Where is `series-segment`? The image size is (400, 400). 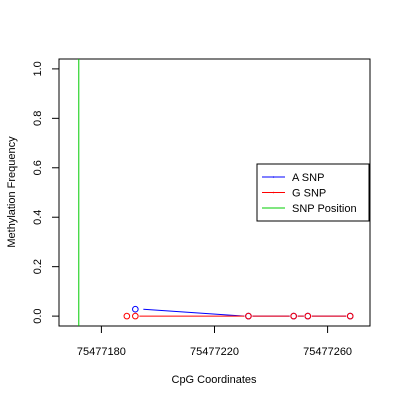 series-segment is located at coordinates (194, 312).